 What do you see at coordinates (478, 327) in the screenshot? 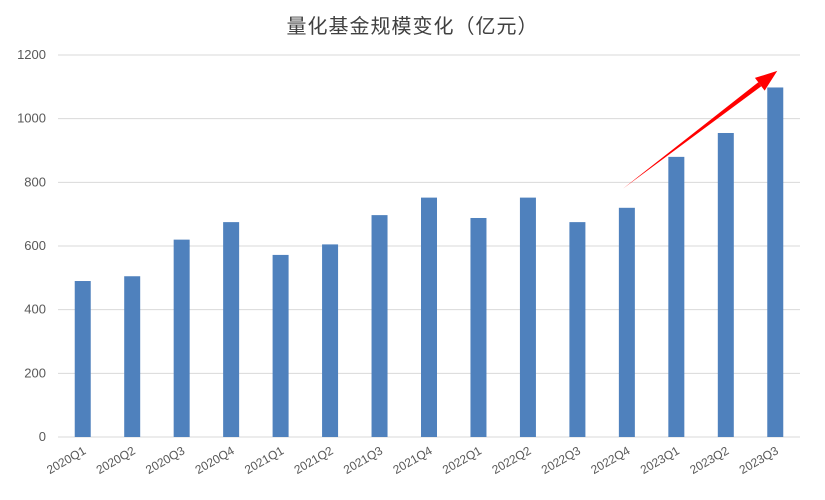
I see `bar-2022Q1` at bounding box center [478, 327].